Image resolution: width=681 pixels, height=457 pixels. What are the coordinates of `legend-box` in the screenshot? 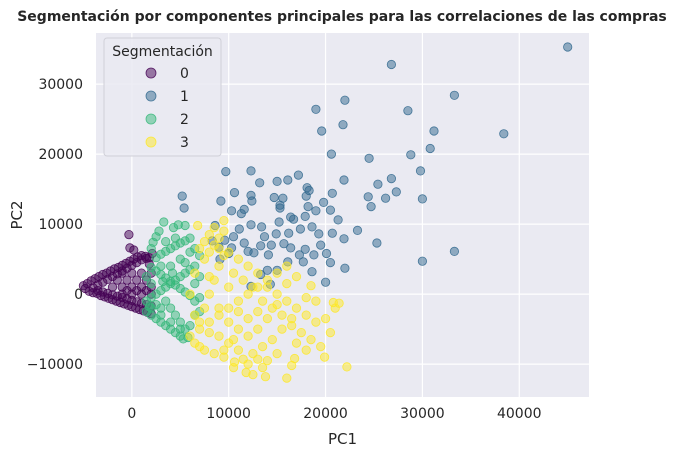 It's located at (162, 97).